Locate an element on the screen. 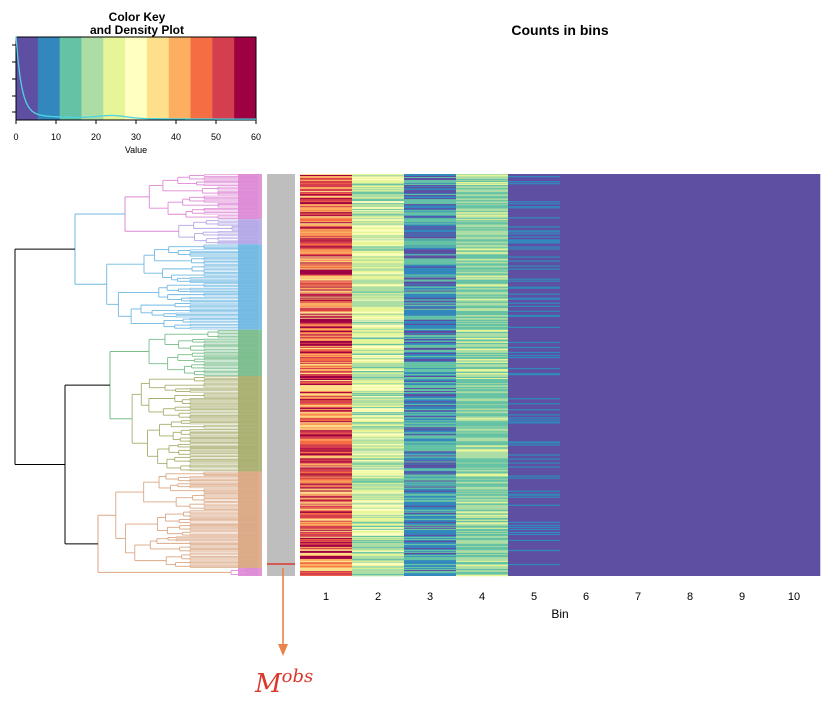 The width and height of the screenshot is (836, 702). heatmap-column-base is located at coordinates (638, 375).